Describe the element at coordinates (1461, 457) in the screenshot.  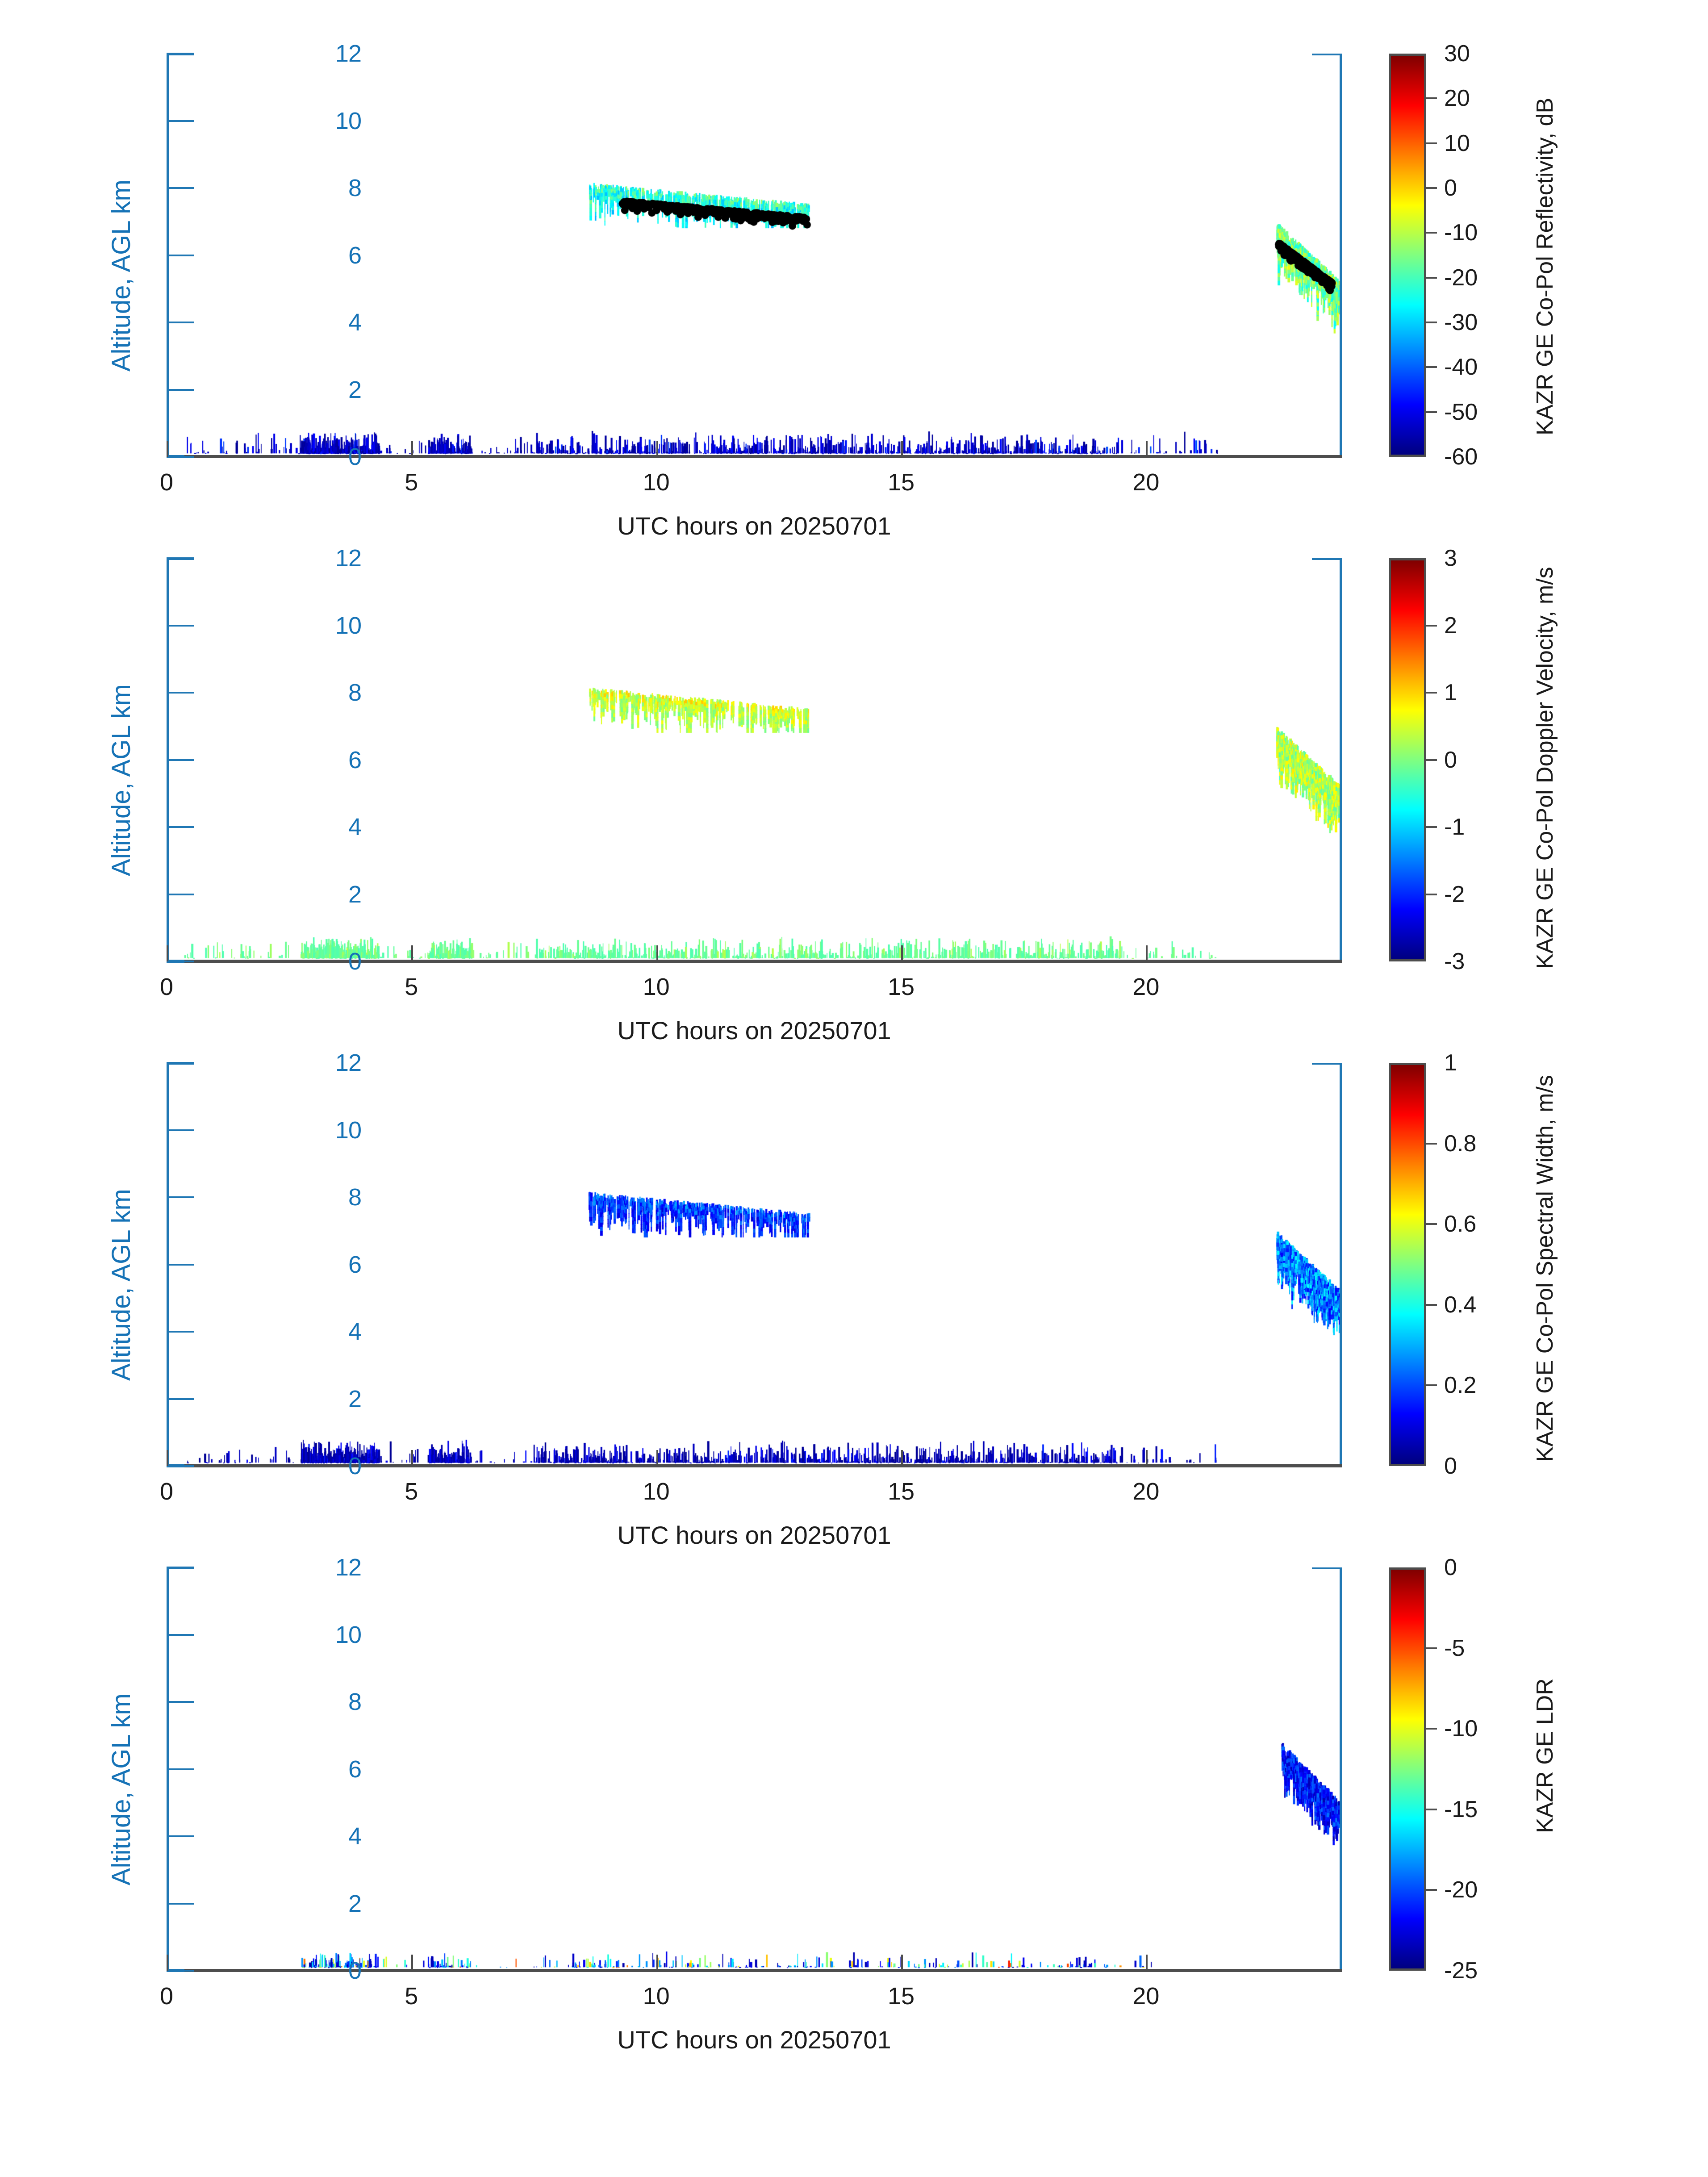
I see `colorbar-tick-label: -60` at that location.